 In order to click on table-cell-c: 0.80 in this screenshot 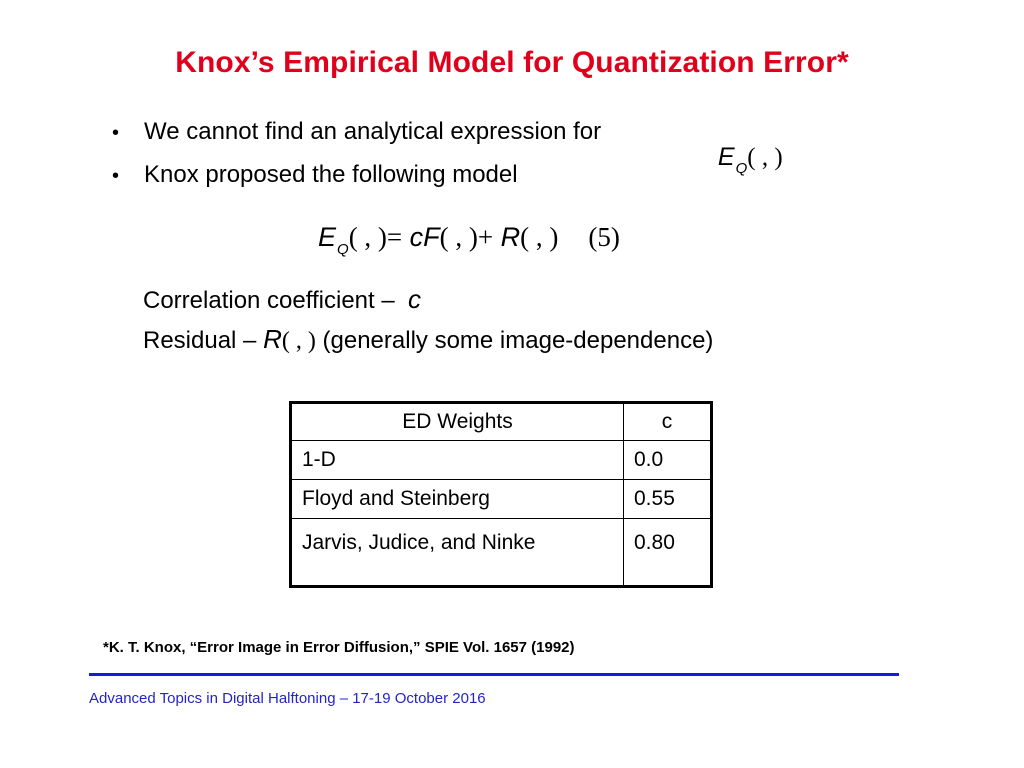, I will do `click(667, 552)`.